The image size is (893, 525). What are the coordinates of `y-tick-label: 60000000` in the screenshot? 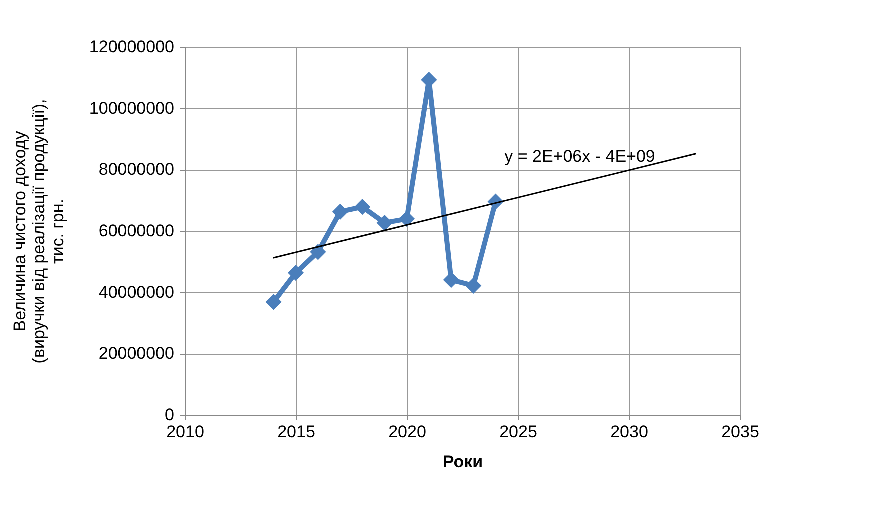 It's located at (136, 231).